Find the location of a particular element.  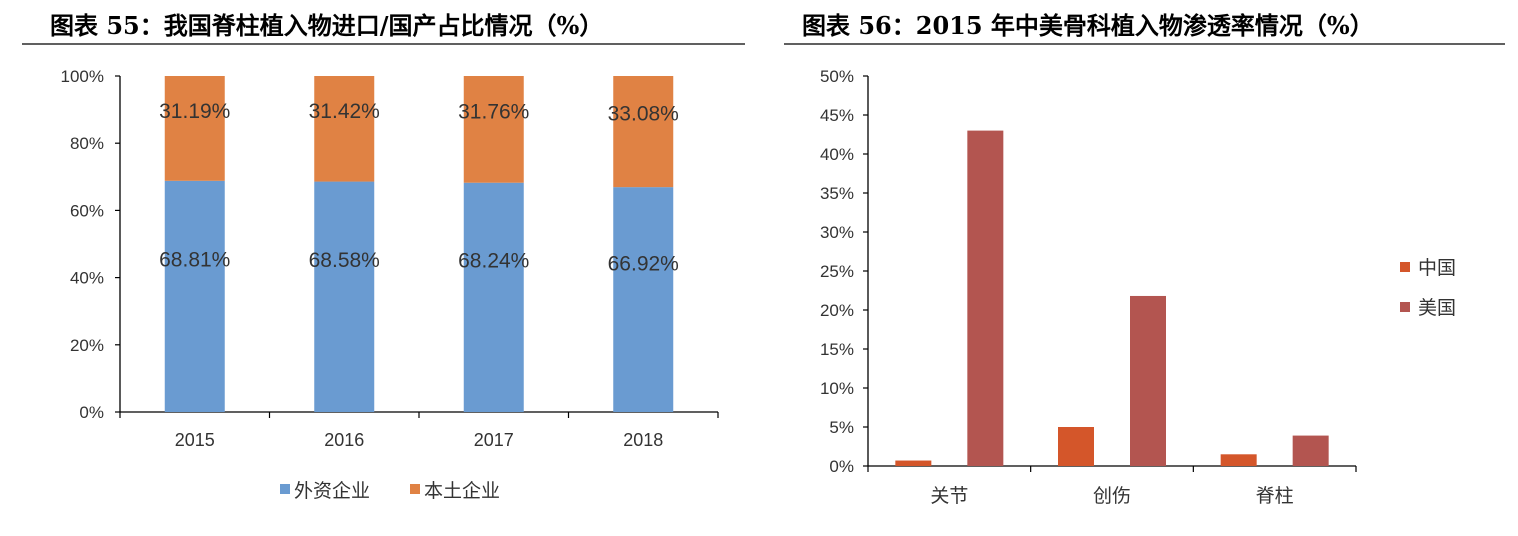

legend-label: 外资企业 is located at coordinates (332, 491).